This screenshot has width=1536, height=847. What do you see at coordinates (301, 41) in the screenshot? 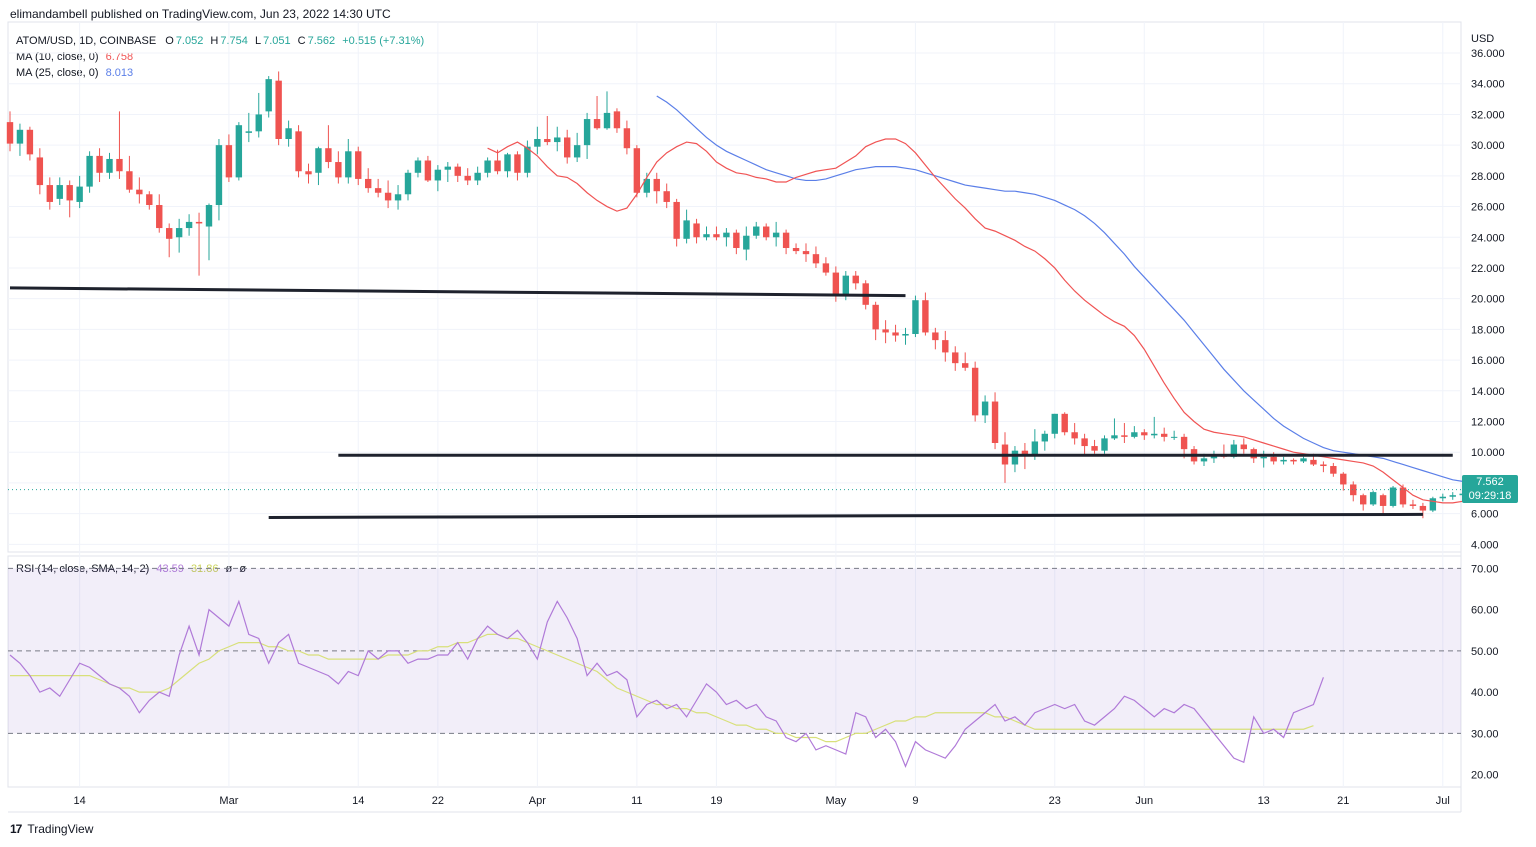
I see `close-label: C` at bounding box center [301, 41].